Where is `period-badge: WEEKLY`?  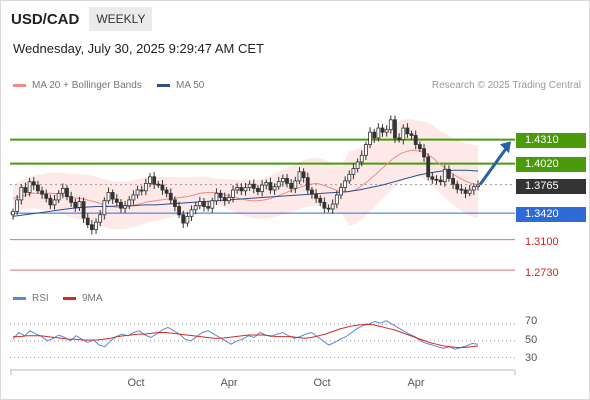 period-badge: WEEKLY is located at coordinates (121, 19).